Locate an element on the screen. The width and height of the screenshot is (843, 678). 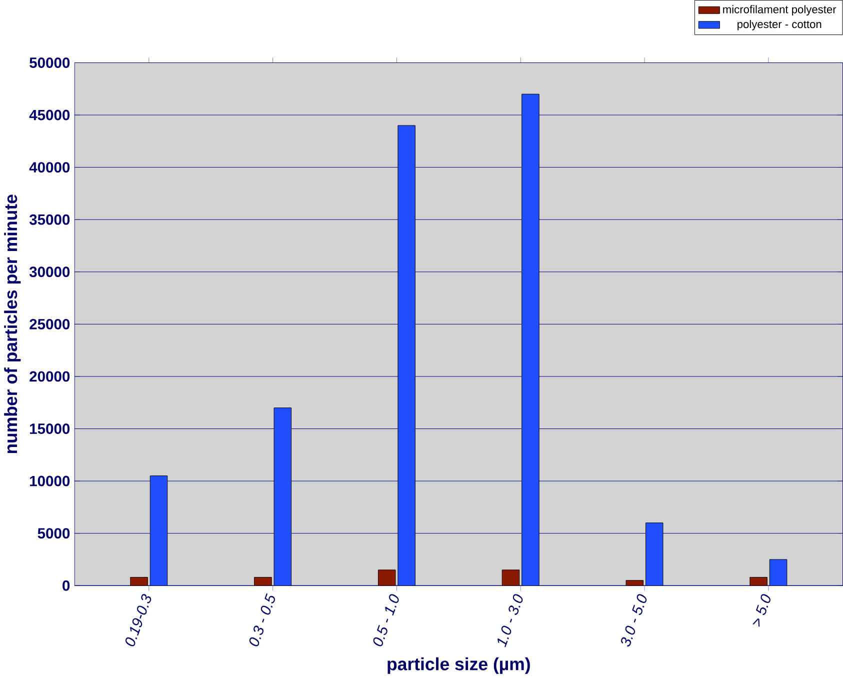
legend-label: polyester - cotton is located at coordinates (780, 25).